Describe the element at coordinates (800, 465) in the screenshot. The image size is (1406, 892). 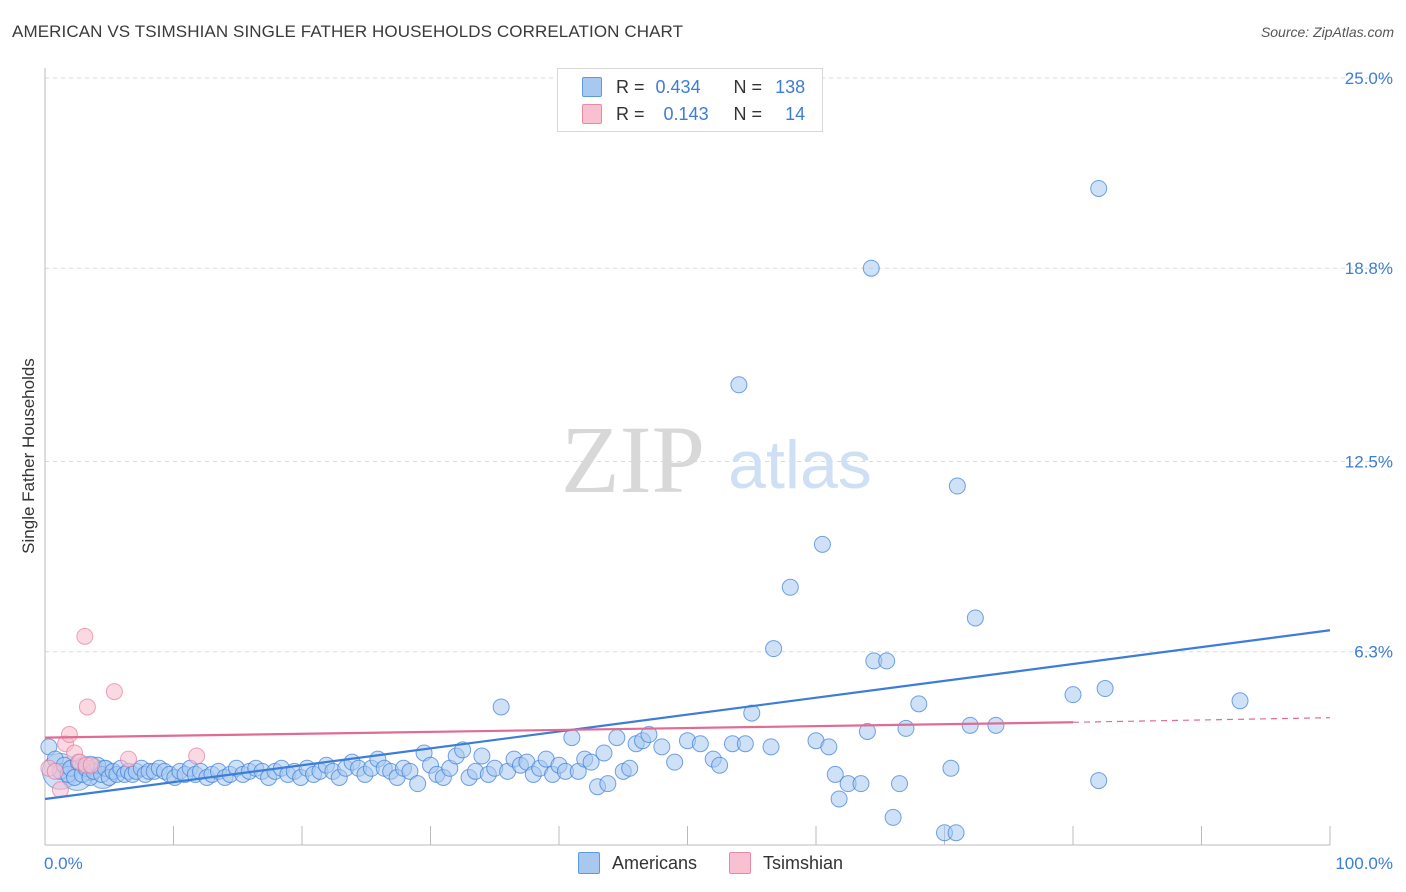
I see `watermark-atlas: atlas` at that location.